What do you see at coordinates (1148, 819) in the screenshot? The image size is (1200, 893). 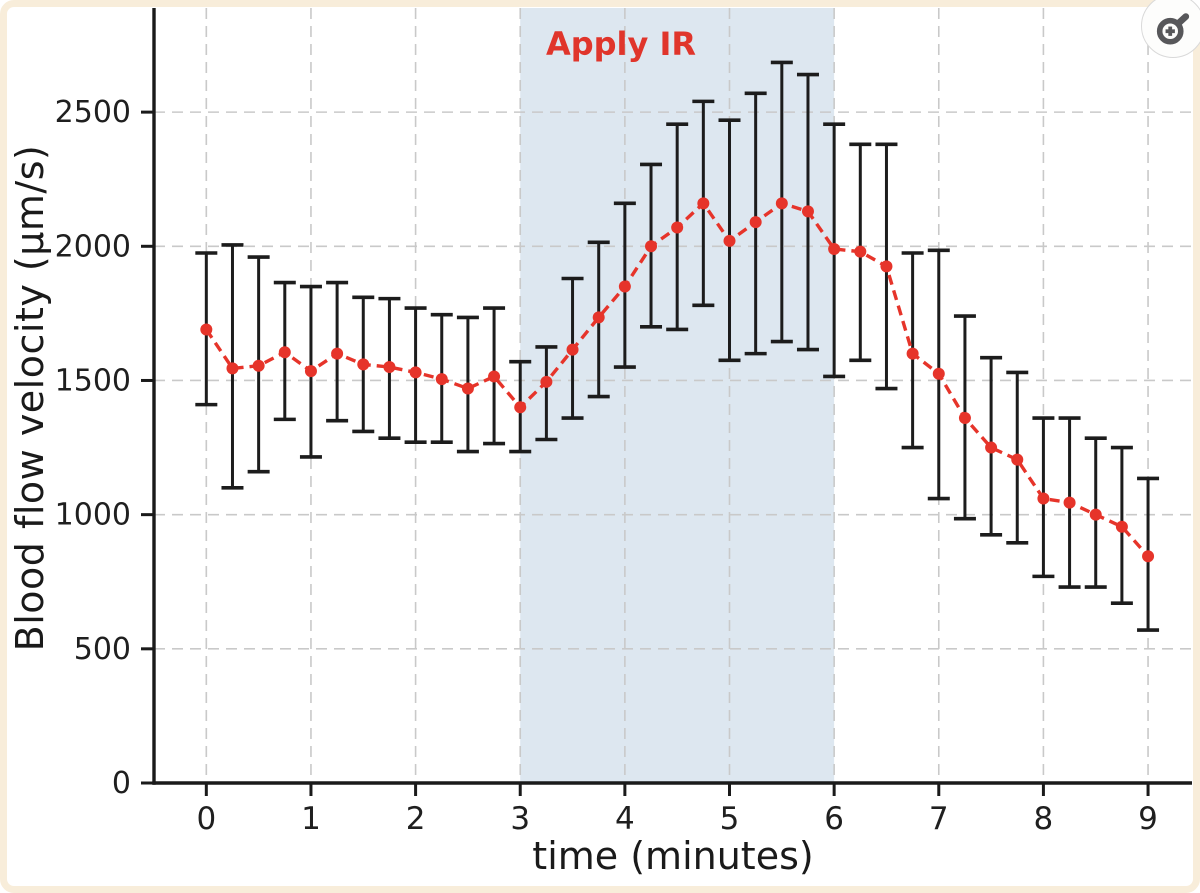 I see `x-tick-label: 9` at bounding box center [1148, 819].